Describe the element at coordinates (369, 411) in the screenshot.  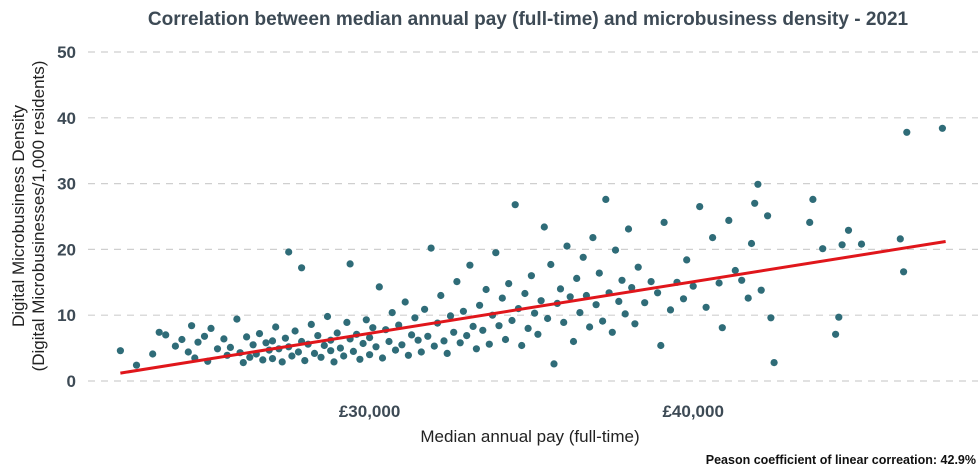
I see `x-tick-label: £30,000` at that location.